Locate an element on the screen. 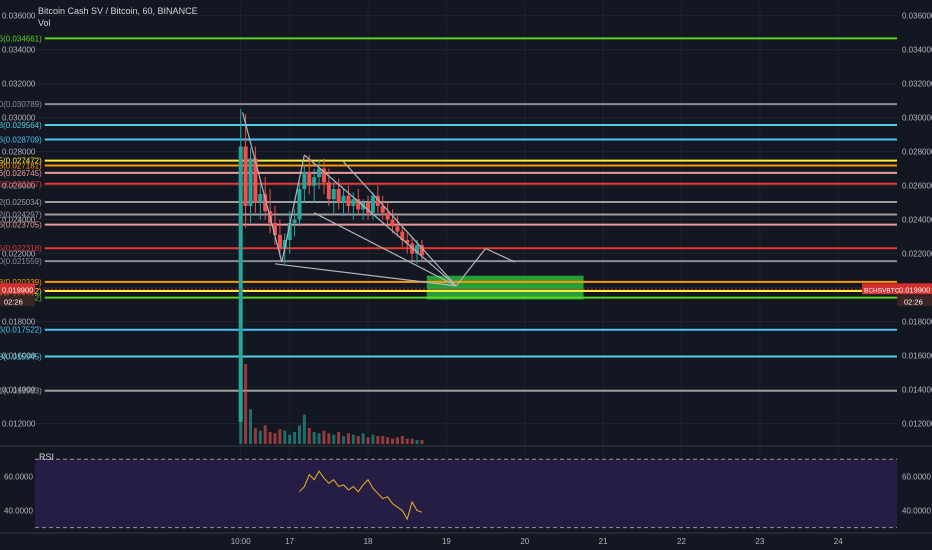 Image resolution: width=932 pixels, height=550 pixels. current-time-label-right: 02:26 is located at coordinates (913, 301).